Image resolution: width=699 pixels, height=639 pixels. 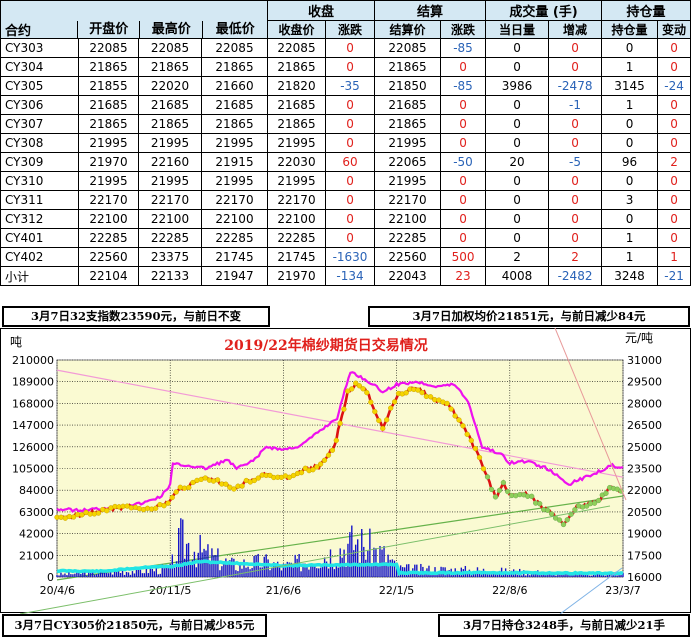 What do you see at coordinates (36, 490) in the screenshot?
I see `y-tick-label: 84000` at bounding box center [36, 490].